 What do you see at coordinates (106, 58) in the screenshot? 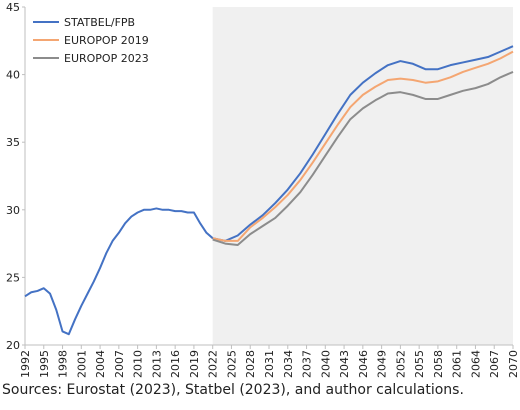
I see `legend-label: EUROPOP 2023` at bounding box center [106, 58].